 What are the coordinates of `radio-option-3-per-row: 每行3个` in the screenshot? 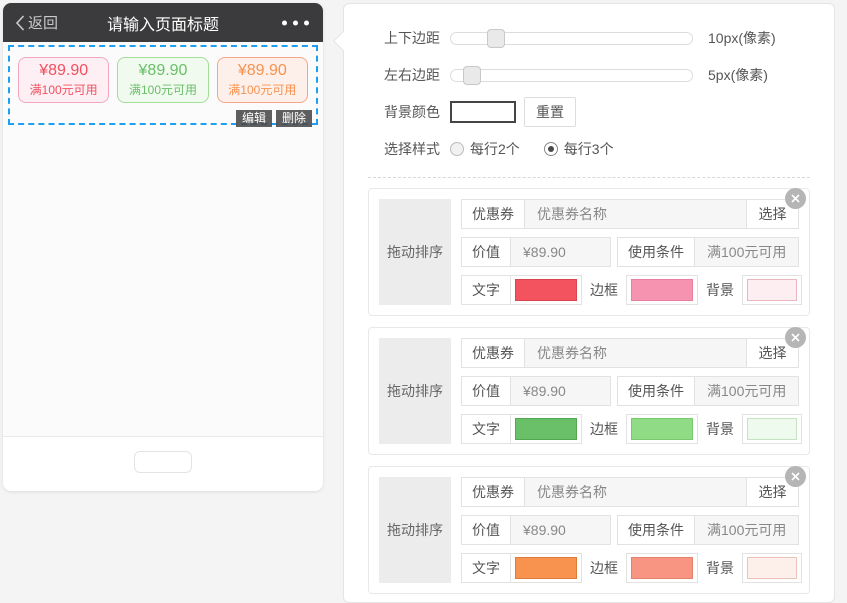 It's located at (578, 149).